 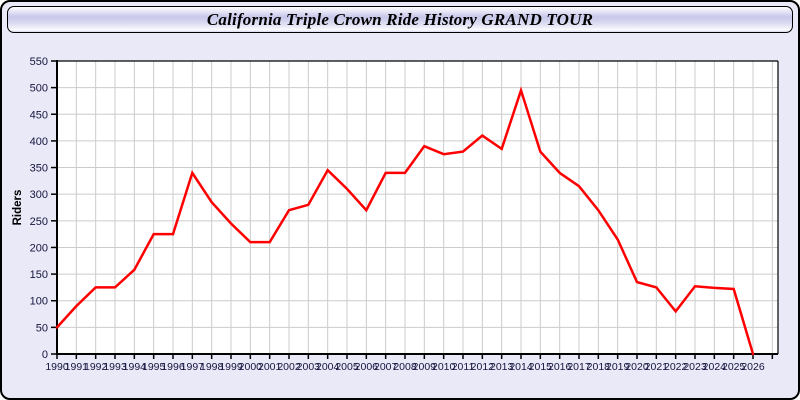 What do you see at coordinates (251, 367) in the screenshot?
I see `x-axis-tick-label: 2000` at bounding box center [251, 367].